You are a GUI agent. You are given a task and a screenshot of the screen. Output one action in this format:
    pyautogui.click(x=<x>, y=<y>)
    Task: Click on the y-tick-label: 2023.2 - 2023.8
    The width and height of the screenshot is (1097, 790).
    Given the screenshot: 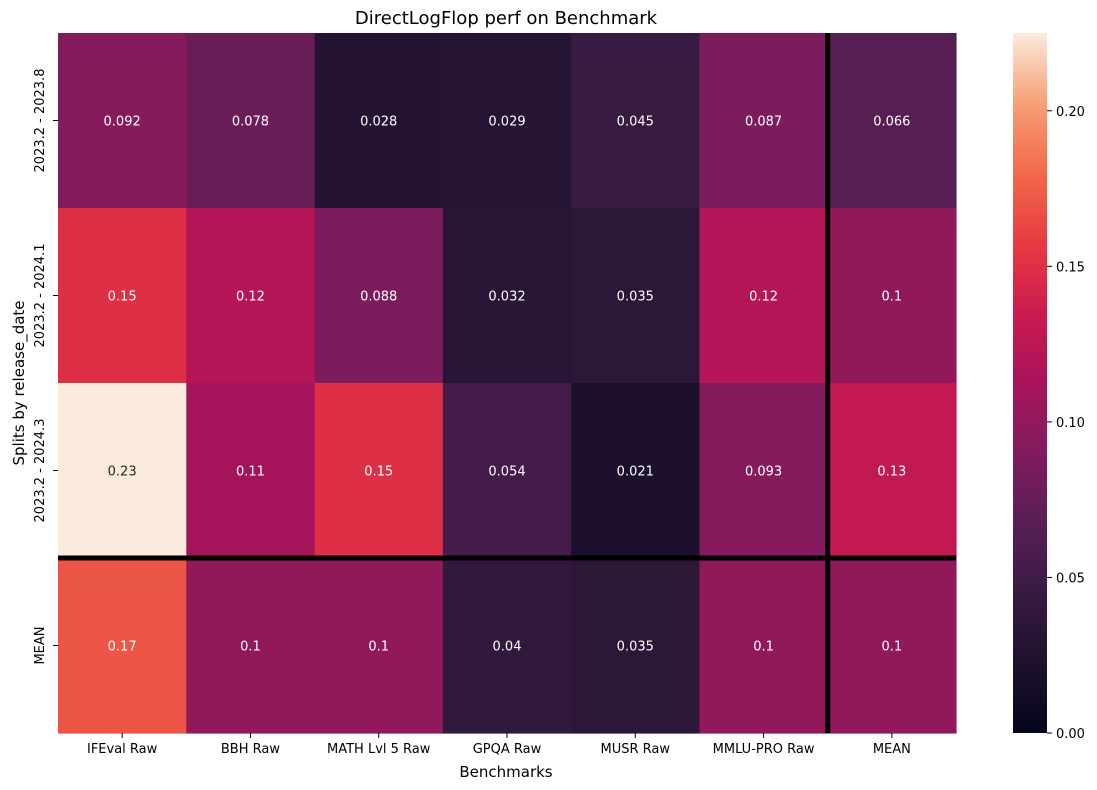 What is the action you would take?
    pyautogui.click(x=40, y=121)
    